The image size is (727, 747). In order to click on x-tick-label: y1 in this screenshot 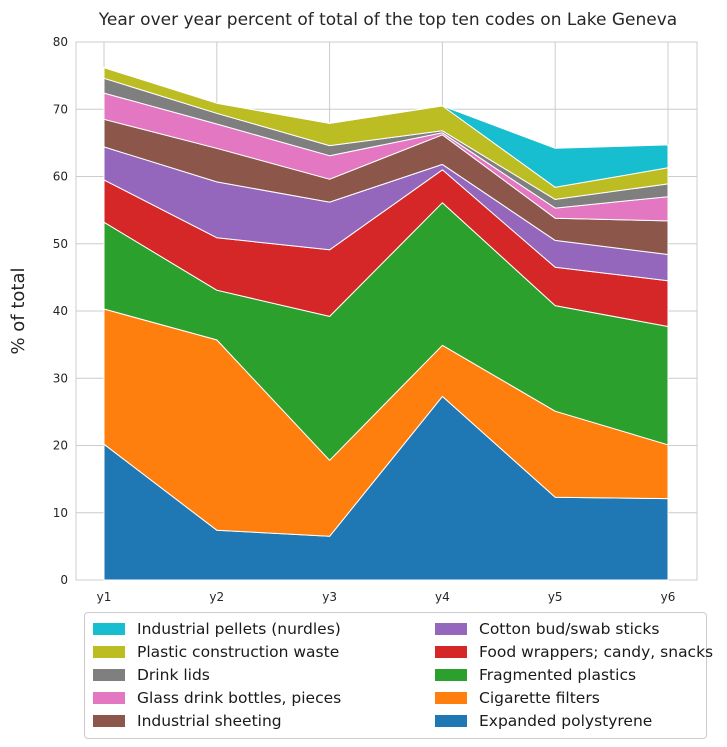, I will do `click(104, 597)`.